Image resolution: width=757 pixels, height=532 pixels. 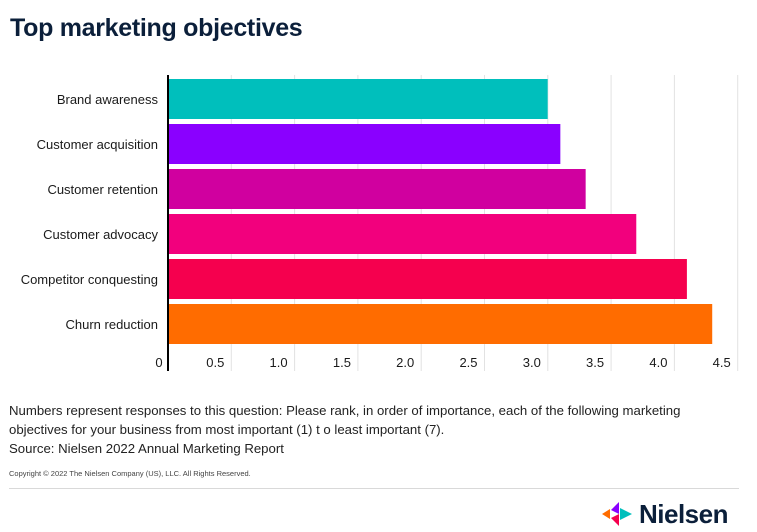 I want to click on category-label: Customer acquisition, so click(x=97, y=144).